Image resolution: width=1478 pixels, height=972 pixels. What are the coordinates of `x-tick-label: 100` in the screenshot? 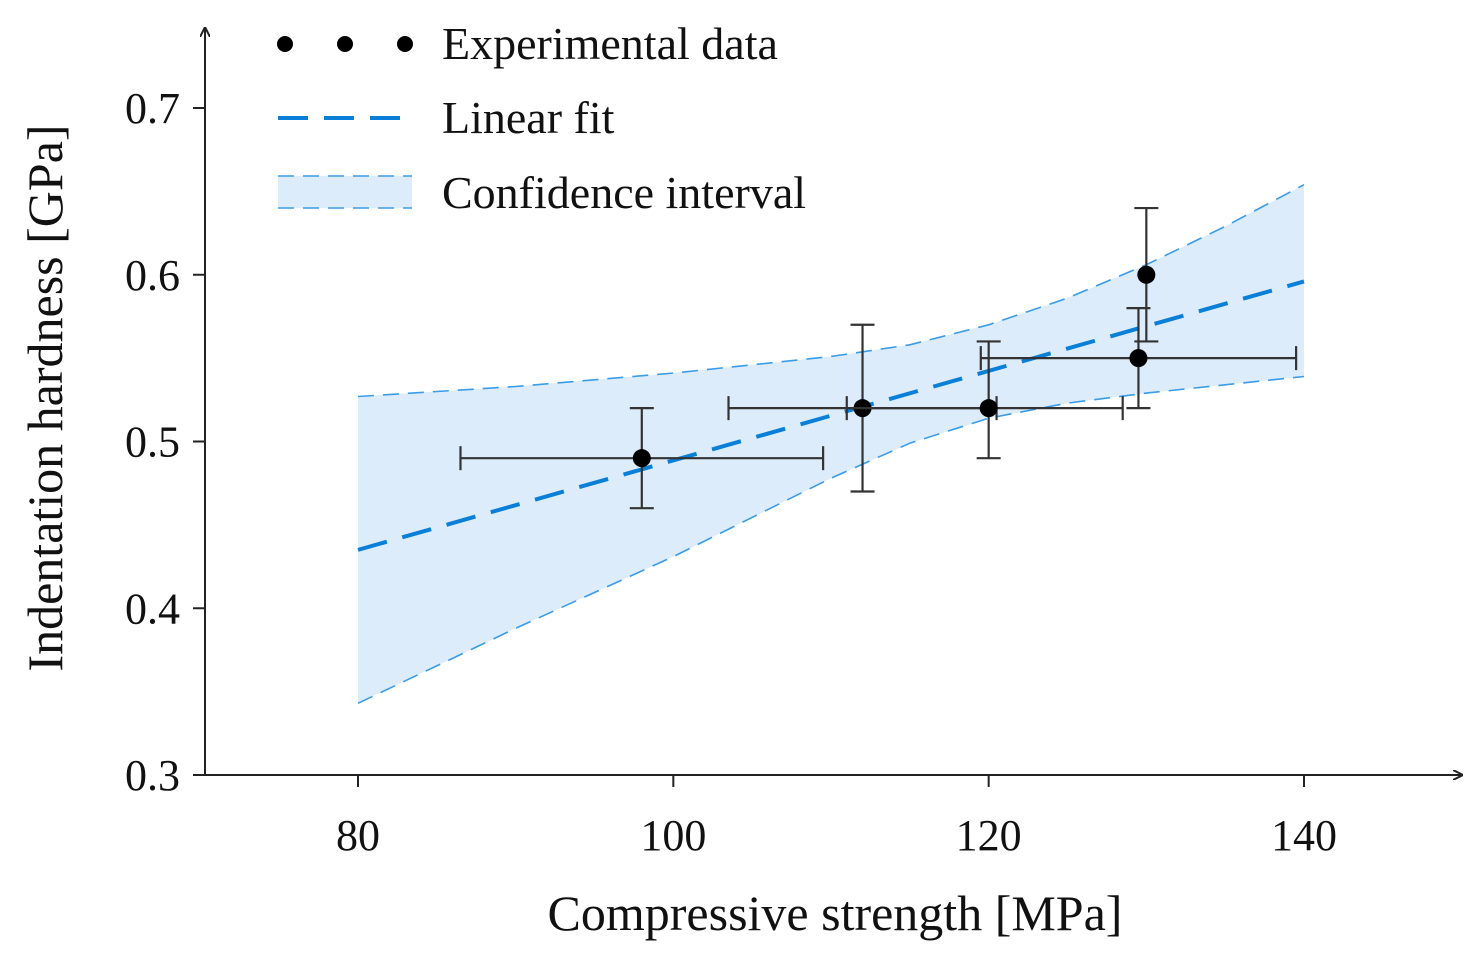 It's located at (673, 835).